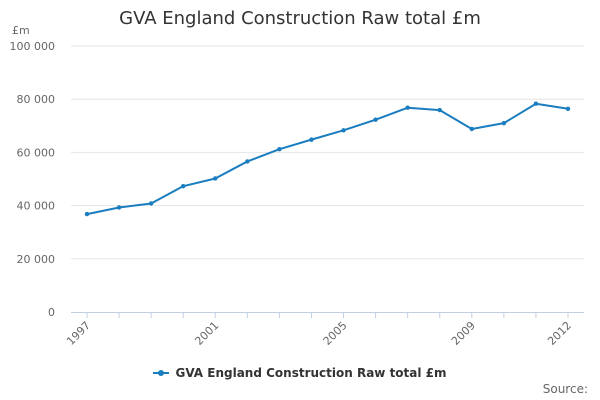  I want to click on x-tick-label: 2009, so click(463, 333).